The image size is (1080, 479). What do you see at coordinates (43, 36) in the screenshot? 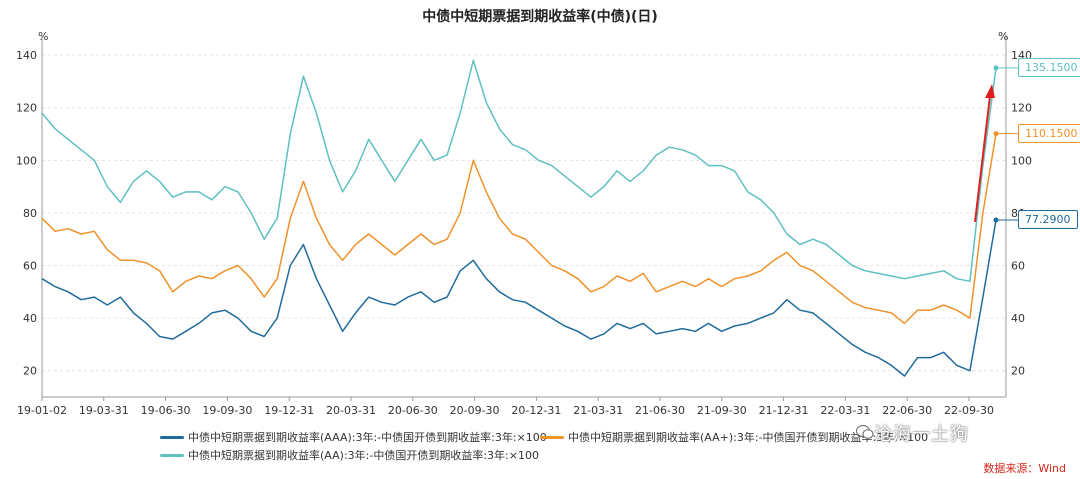
I see `y-axis-unit-left: %` at bounding box center [43, 36].